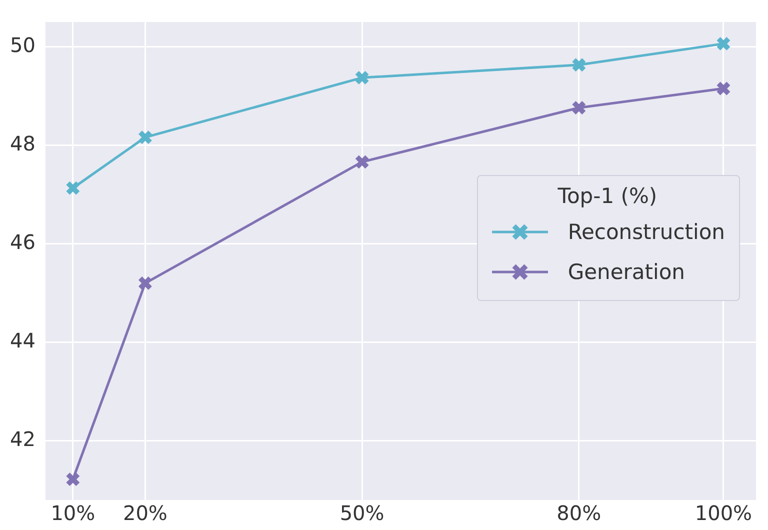 The image size is (768, 530). What do you see at coordinates (23, 242) in the screenshot?
I see `y-tick-label: 46` at bounding box center [23, 242].